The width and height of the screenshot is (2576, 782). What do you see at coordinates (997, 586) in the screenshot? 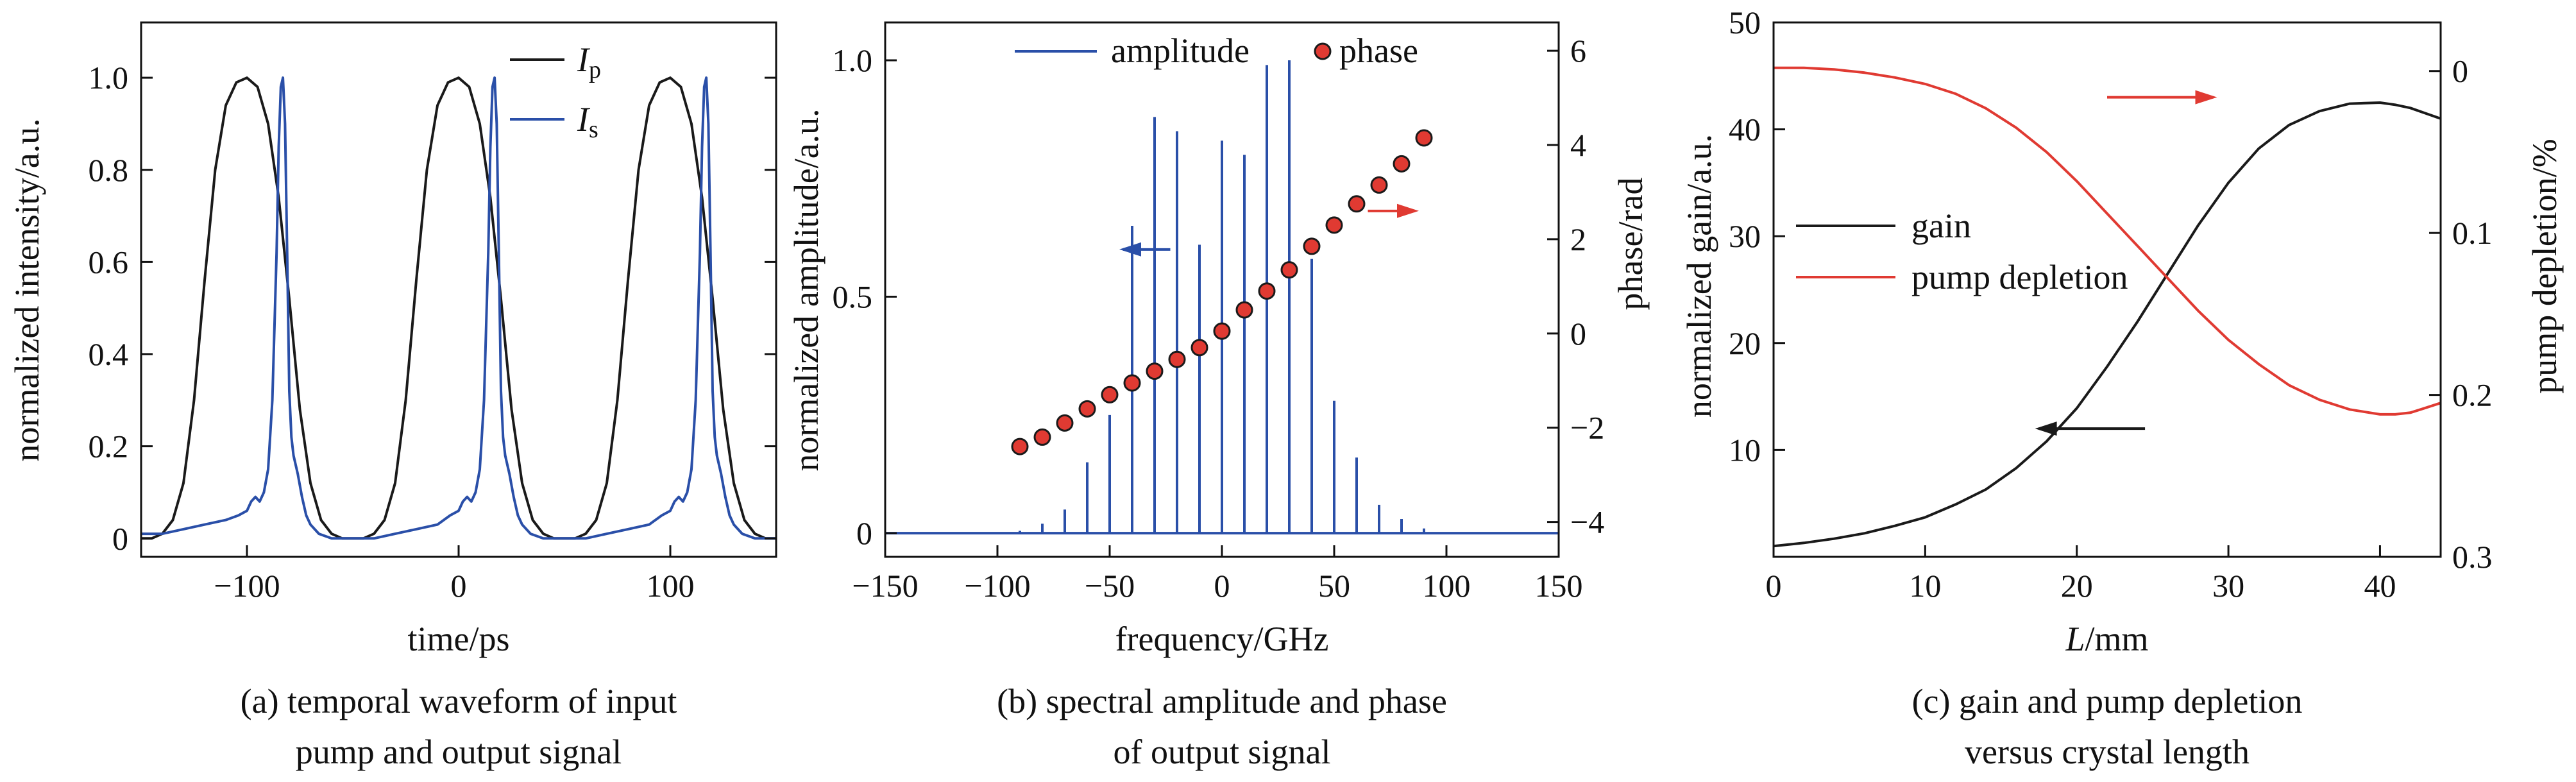
I see `panel-b-xtick-label: −100` at bounding box center [997, 586].